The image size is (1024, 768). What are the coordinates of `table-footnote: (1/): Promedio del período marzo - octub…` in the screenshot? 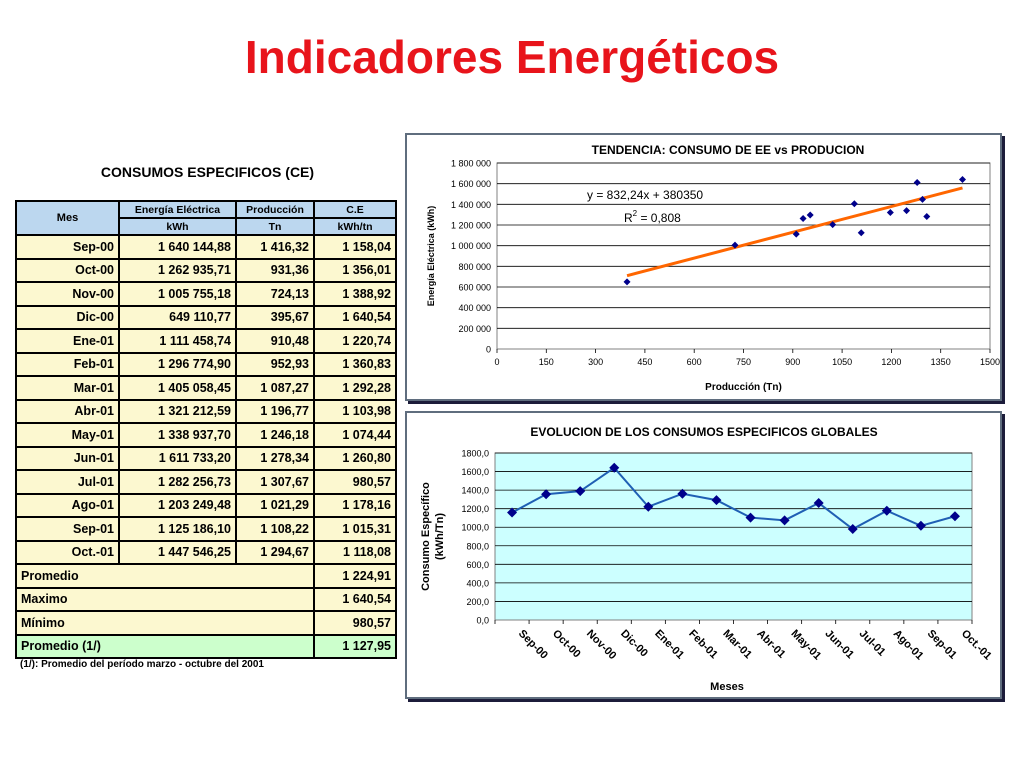 It's located at (142, 664).